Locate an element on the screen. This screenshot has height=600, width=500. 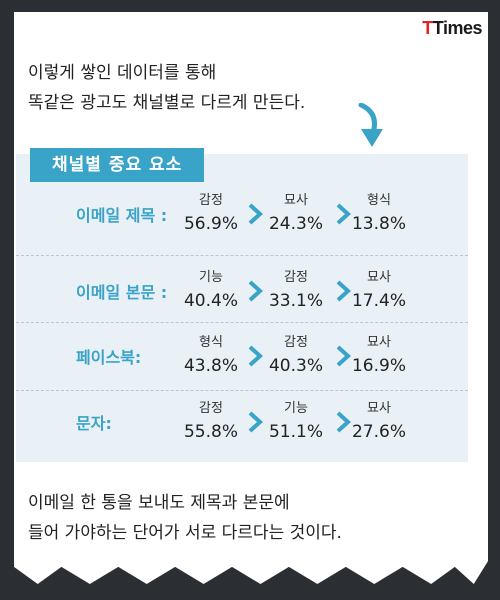
intro-text: 이렇게 쌓인 데이터를 통해 똑같은 광고도 채널별로 다르게 만든다. is located at coordinates (218, 88).